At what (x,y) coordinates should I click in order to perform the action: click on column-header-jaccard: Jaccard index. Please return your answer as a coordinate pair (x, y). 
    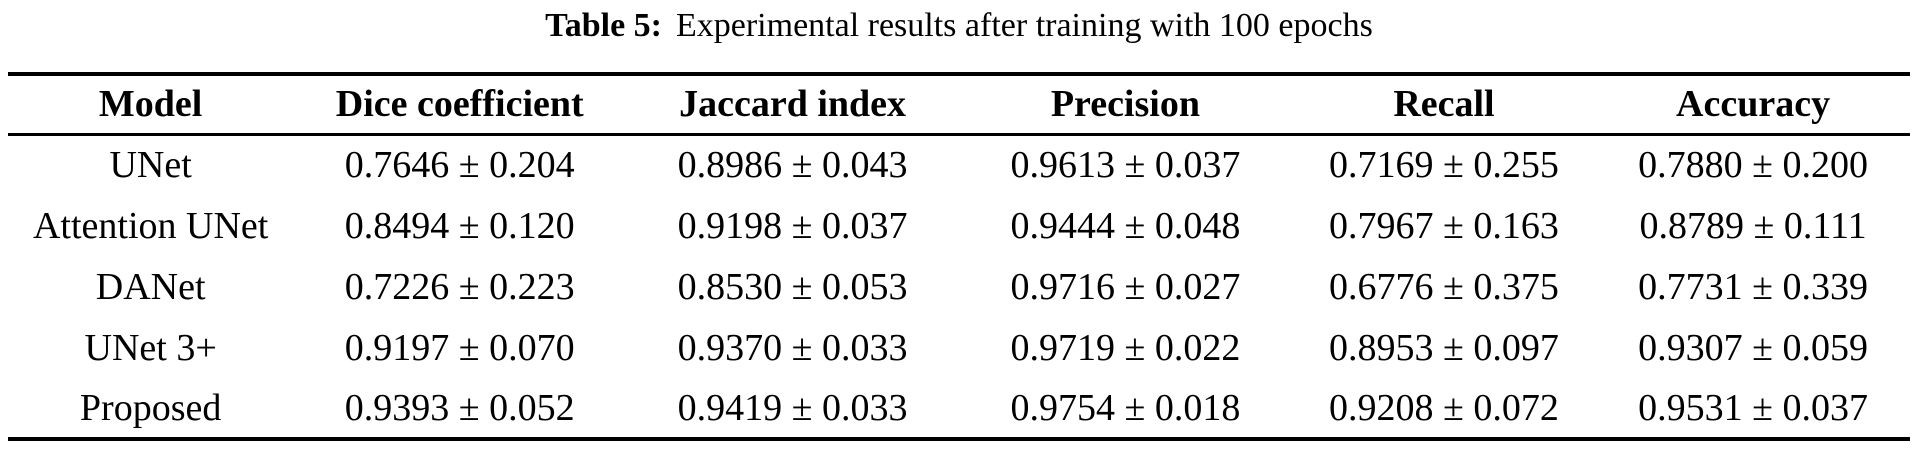
    Looking at the image, I should click on (792, 105).